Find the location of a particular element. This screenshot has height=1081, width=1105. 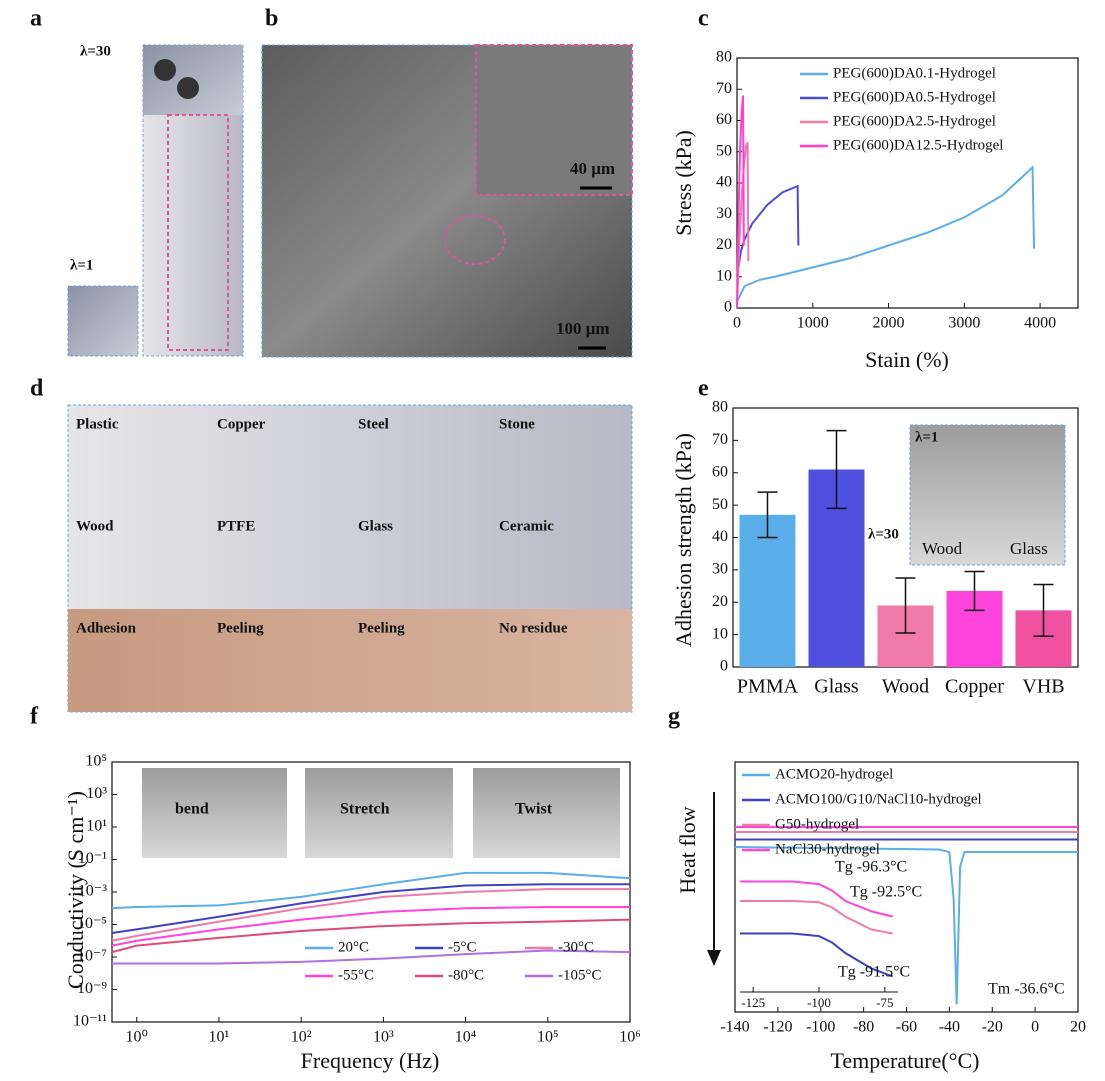

bar is located at coordinates (767, 590).